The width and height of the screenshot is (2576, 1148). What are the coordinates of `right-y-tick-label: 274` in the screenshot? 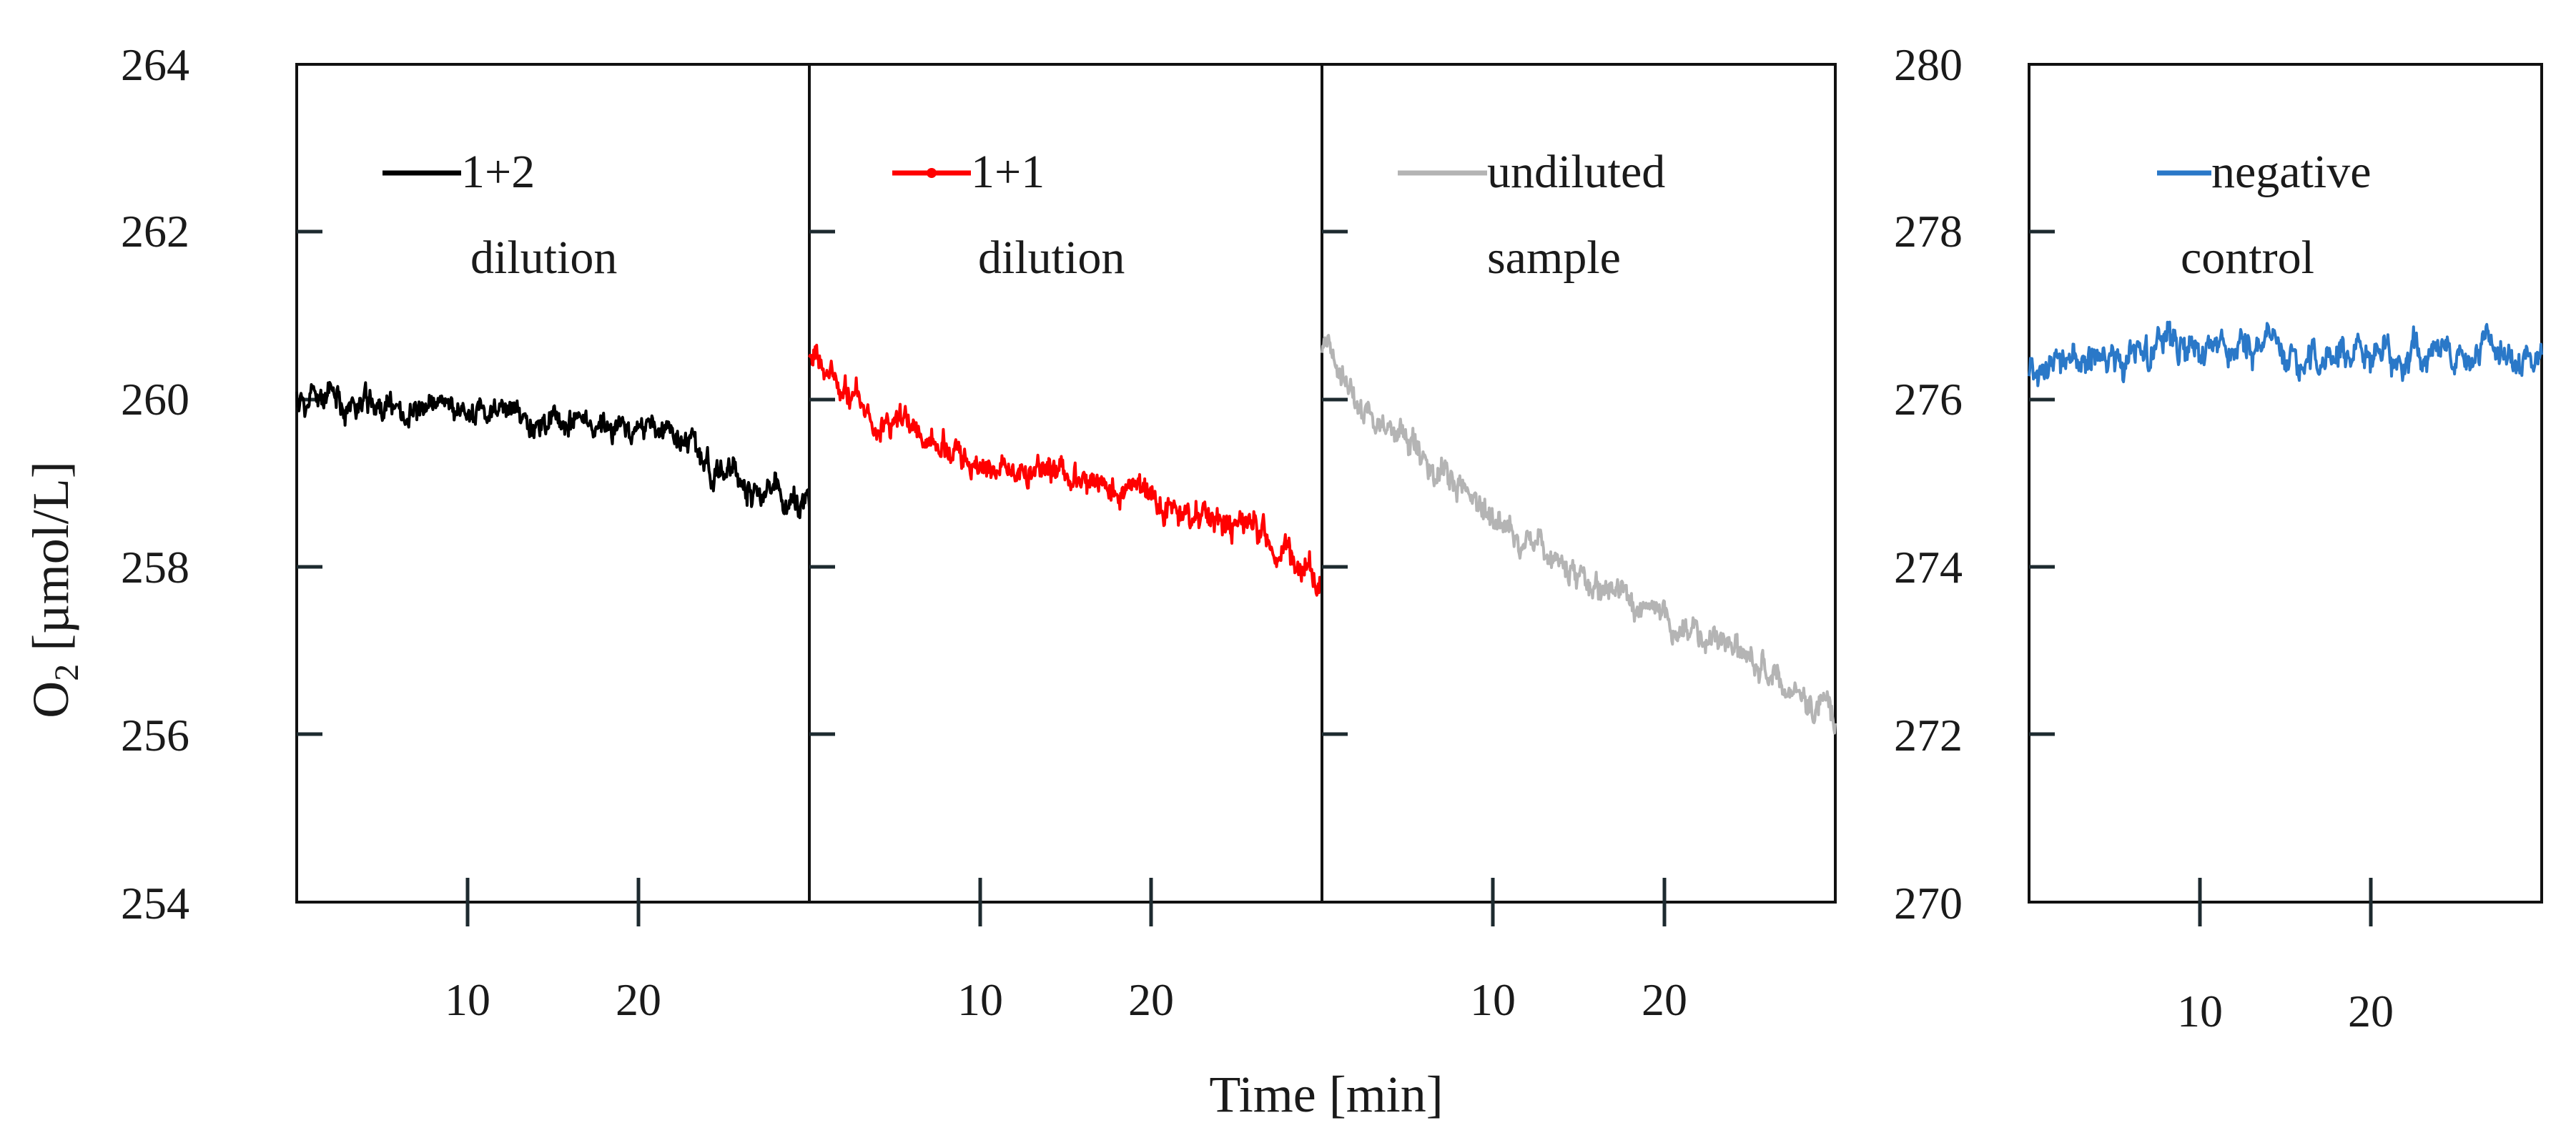 It's located at (1928, 567).